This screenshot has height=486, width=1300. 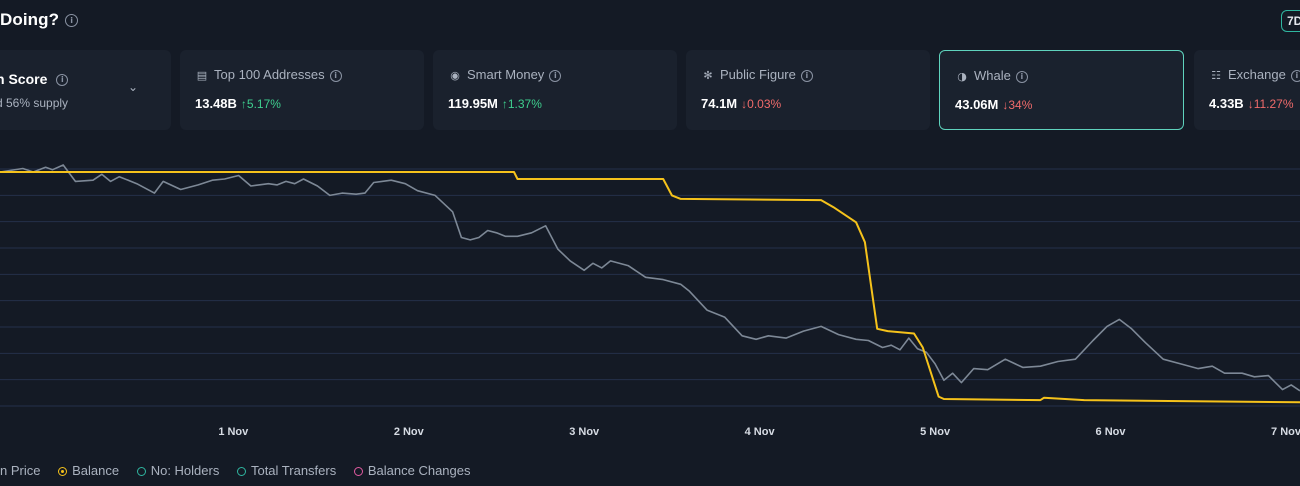 I want to click on card-change: ↑1.37%, so click(x=522, y=104).